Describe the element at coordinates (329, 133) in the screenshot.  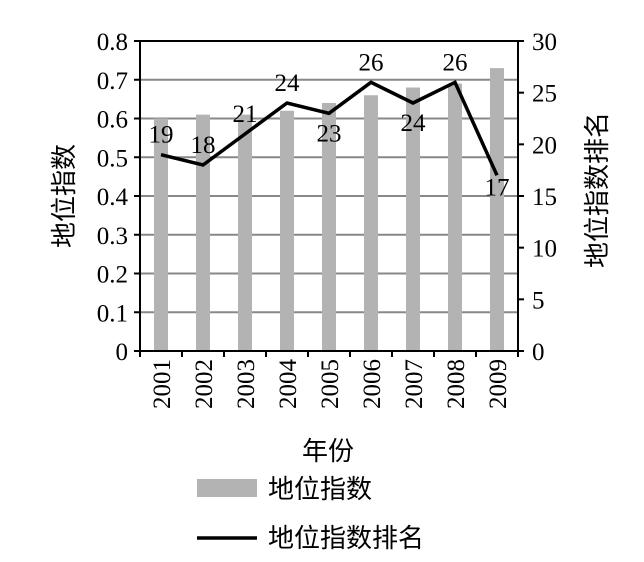
I see `data-label: 23` at that location.